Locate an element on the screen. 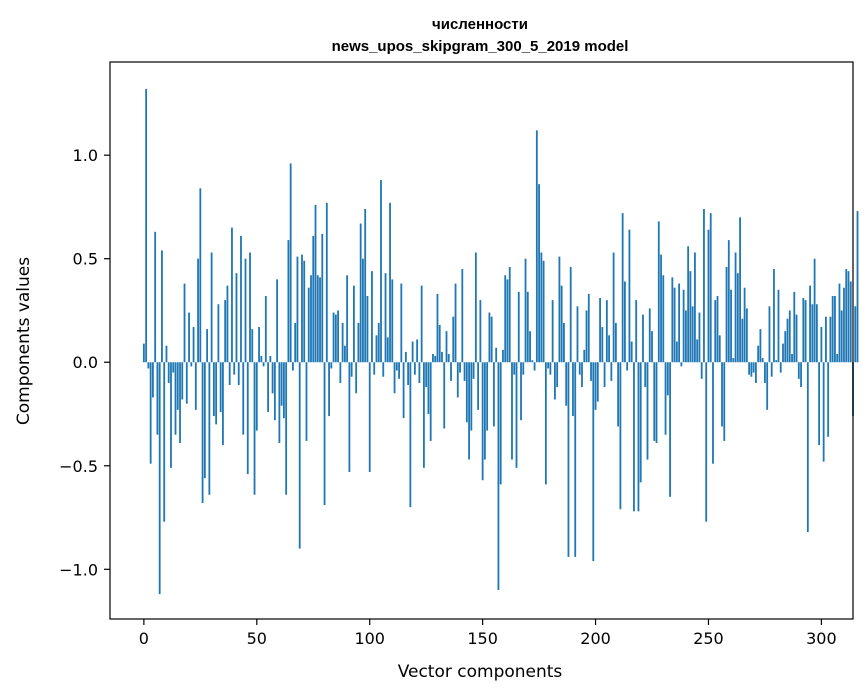  x-tick-label: 50 is located at coordinates (257, 638).